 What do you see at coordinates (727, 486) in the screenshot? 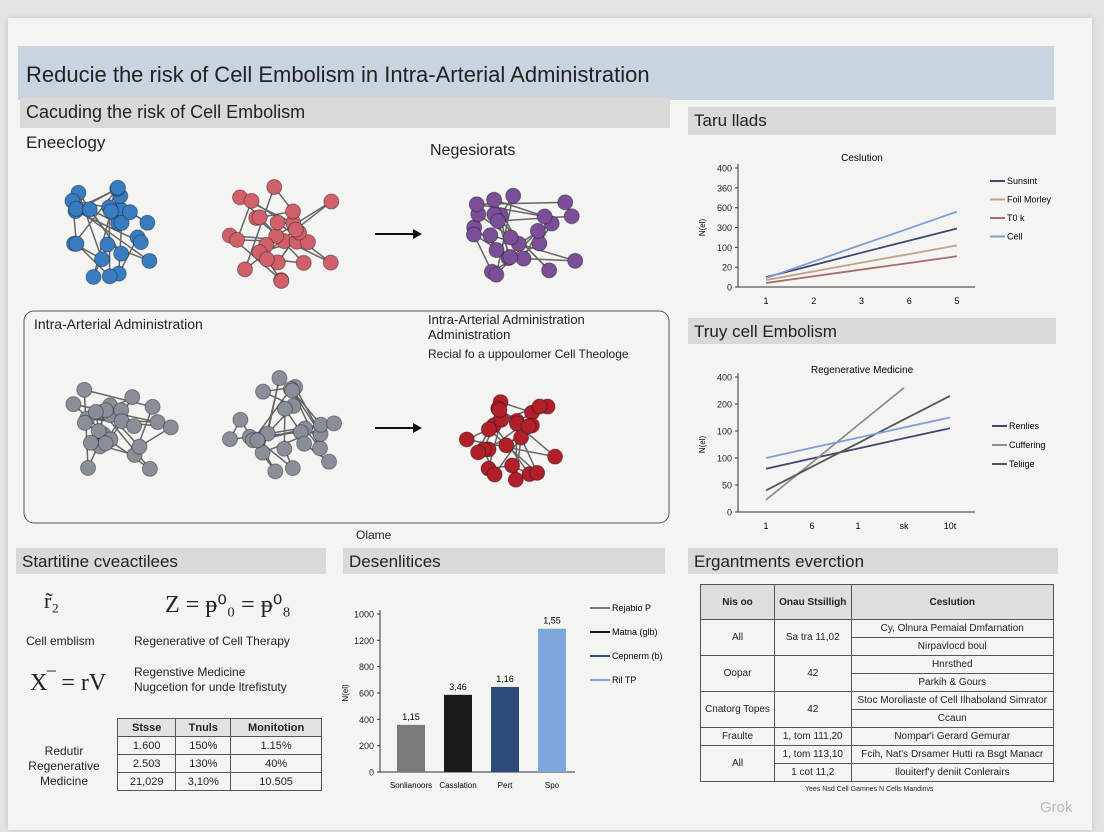
I see `y-tick-label: 50` at bounding box center [727, 486].